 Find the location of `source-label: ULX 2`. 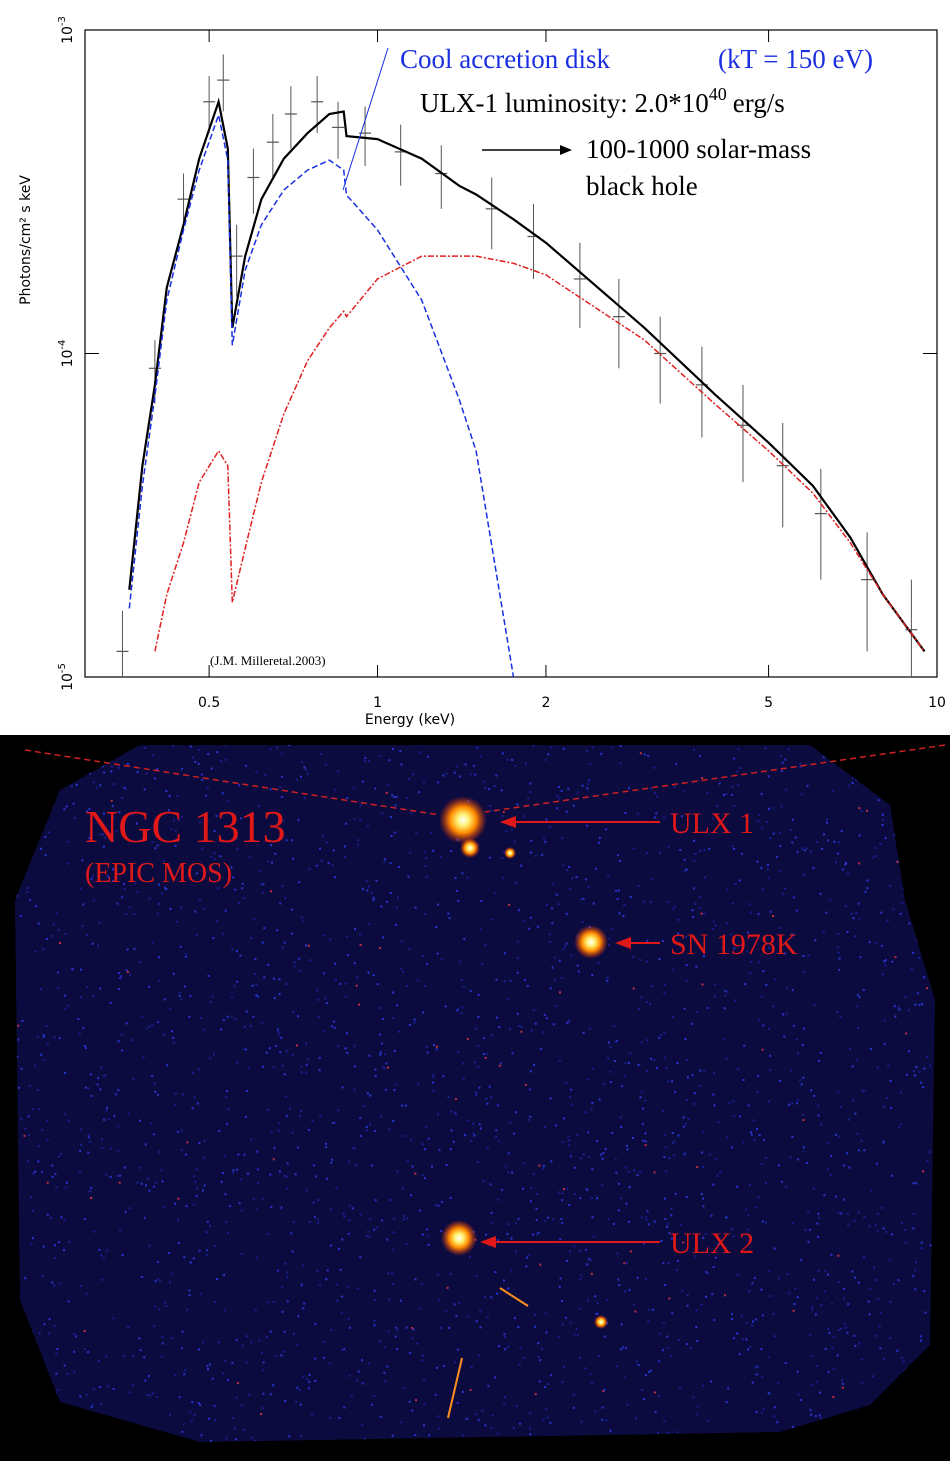

source-label: ULX 2 is located at coordinates (712, 1243).